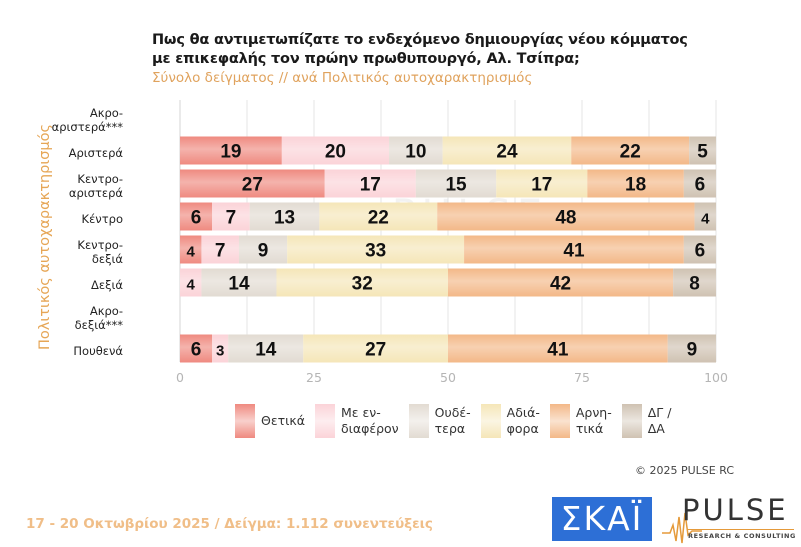 This screenshot has width=801, height=547. I want to click on legend-label: Αδιά- φορα, so click(523, 420).